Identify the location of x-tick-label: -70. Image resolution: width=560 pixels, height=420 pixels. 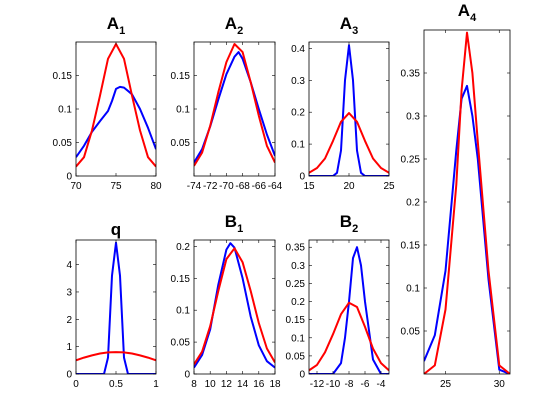
(226, 186).